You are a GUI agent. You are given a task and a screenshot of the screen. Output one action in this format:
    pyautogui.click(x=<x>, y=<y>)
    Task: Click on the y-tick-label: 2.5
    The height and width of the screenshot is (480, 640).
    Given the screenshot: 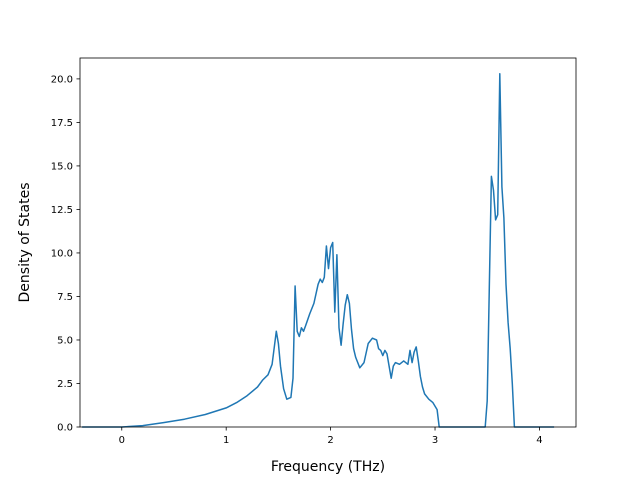 What is the action you would take?
    pyautogui.click(x=65, y=384)
    